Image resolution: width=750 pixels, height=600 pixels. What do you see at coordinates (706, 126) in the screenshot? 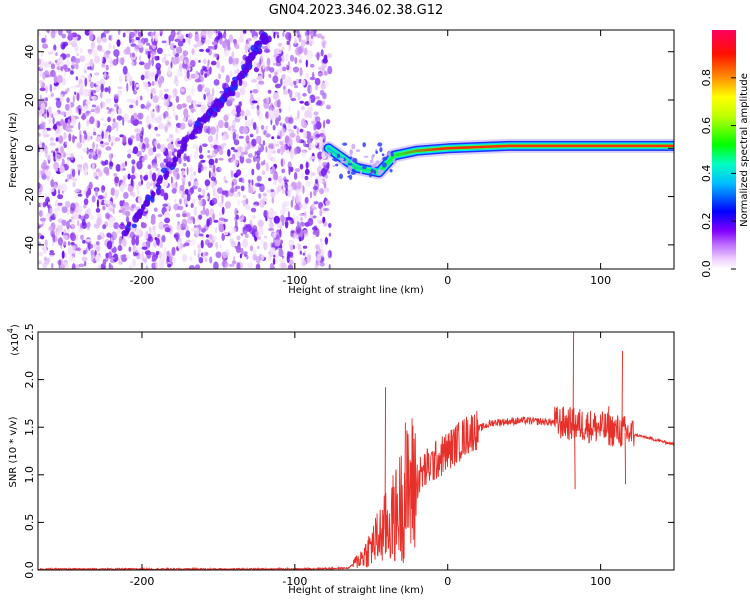
I see `colorbar-tick-label: 0.6` at bounding box center [706, 126].